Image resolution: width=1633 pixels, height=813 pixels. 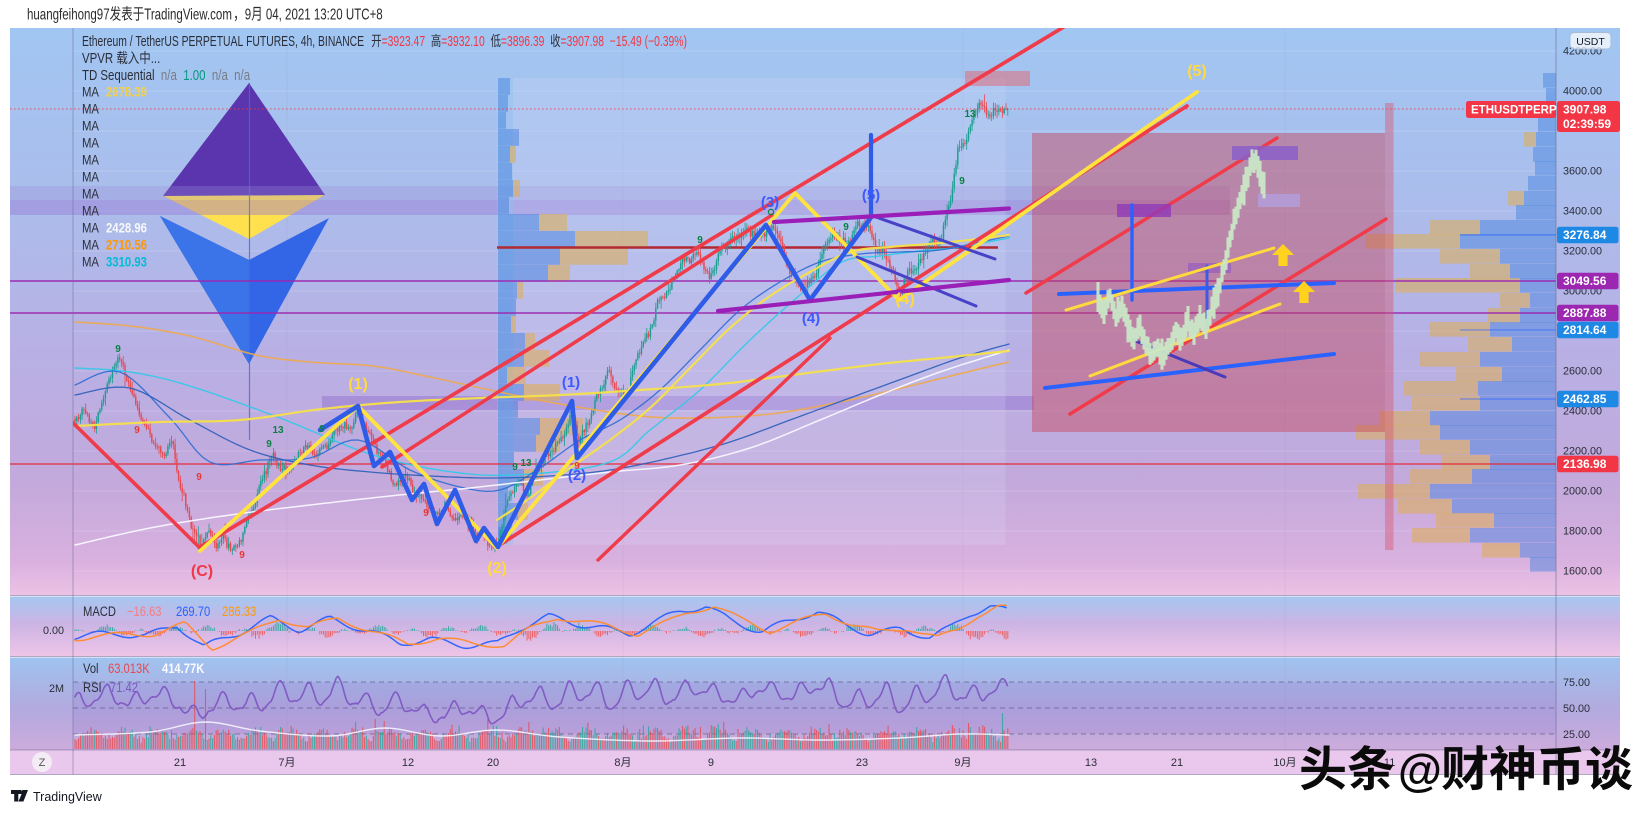 What do you see at coordinates (202, 571) in the screenshot?
I see `svg-text: (C)` at bounding box center [202, 571].